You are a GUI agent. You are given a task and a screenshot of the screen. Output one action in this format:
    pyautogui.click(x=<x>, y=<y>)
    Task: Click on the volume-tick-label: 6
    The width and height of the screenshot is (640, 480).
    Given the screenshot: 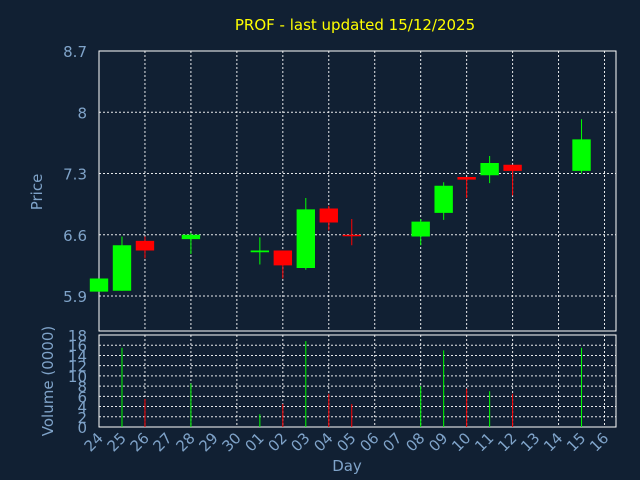 What is the action you would take?
    pyautogui.click(x=82, y=397)
    